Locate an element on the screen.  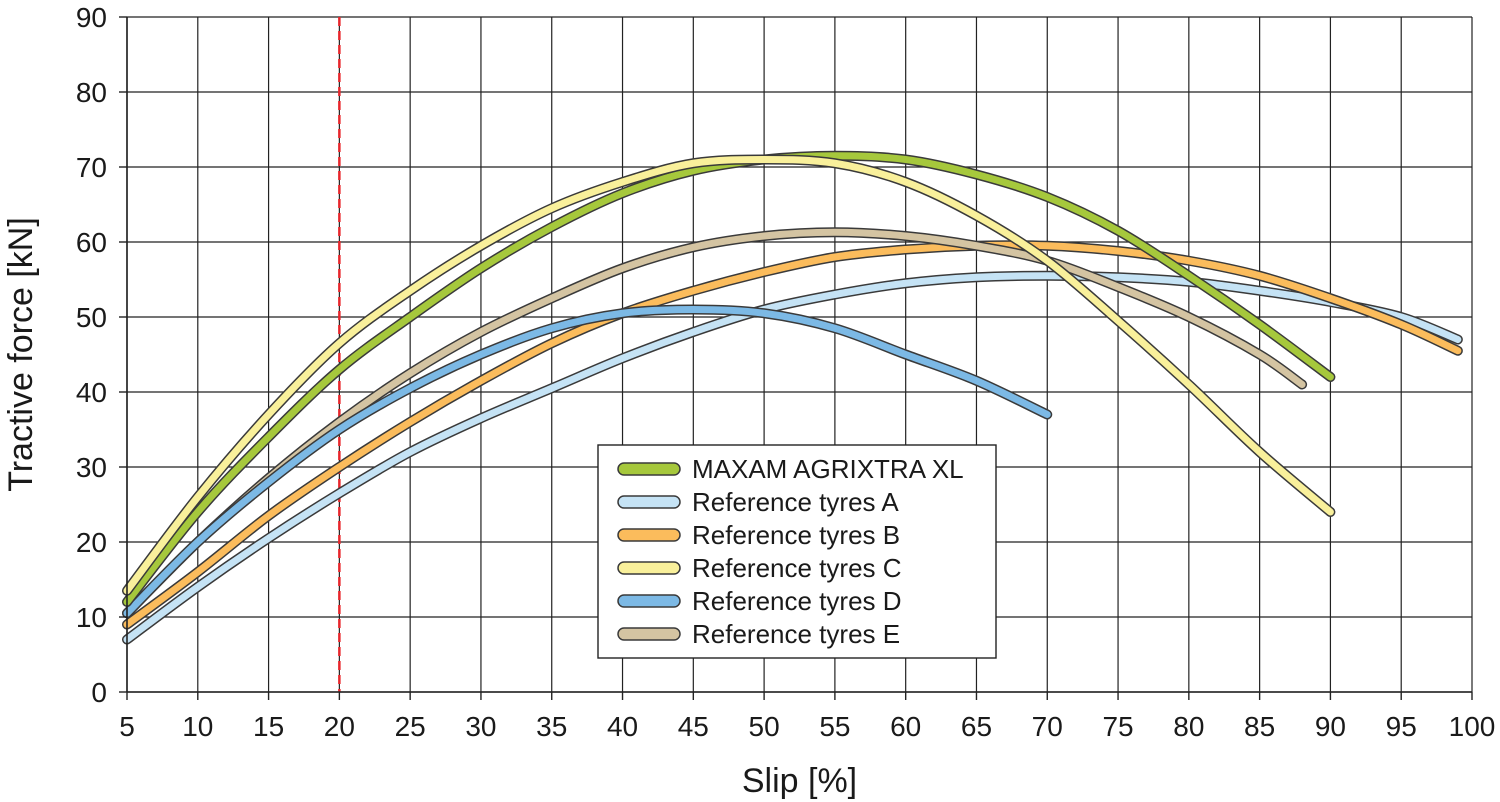
y-tick-label: 90 is located at coordinates (91, 17).